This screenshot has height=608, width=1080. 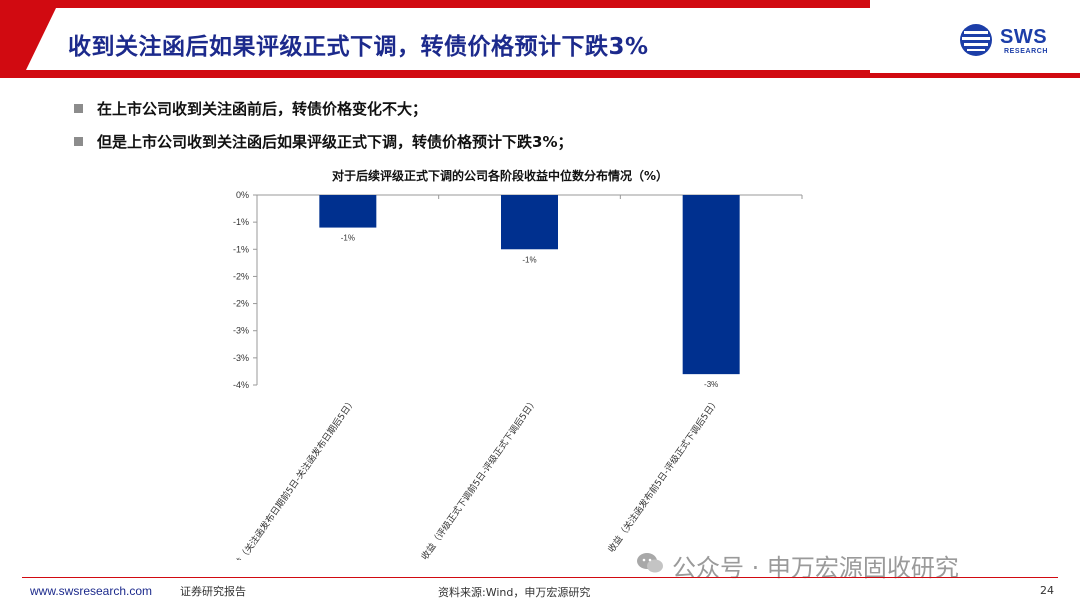 I want to click on page-number: 24, so click(x=1047, y=590).